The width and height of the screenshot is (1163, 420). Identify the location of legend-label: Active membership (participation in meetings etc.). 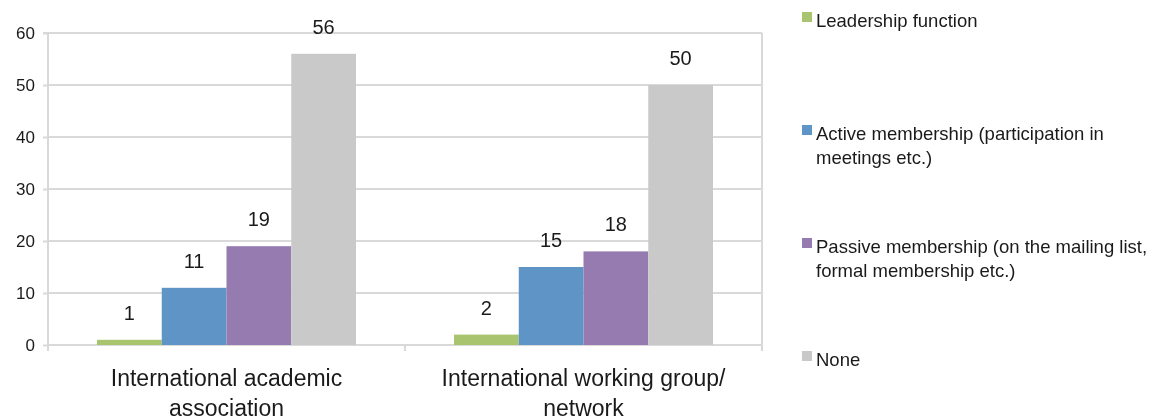
(960, 145).